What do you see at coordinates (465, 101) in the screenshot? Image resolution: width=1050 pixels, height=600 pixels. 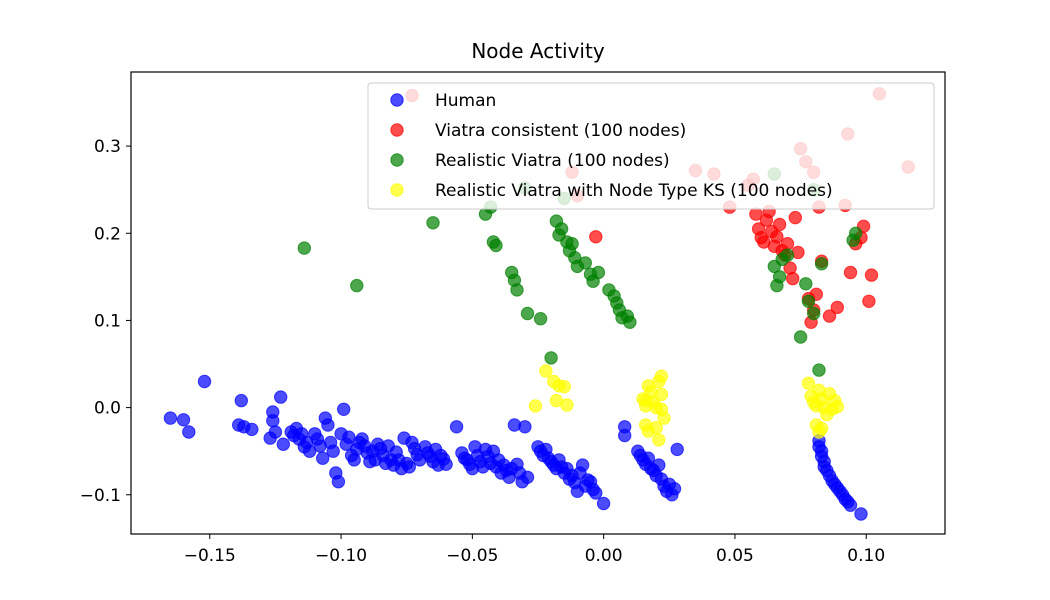 I see `legend-label: Human` at bounding box center [465, 101].